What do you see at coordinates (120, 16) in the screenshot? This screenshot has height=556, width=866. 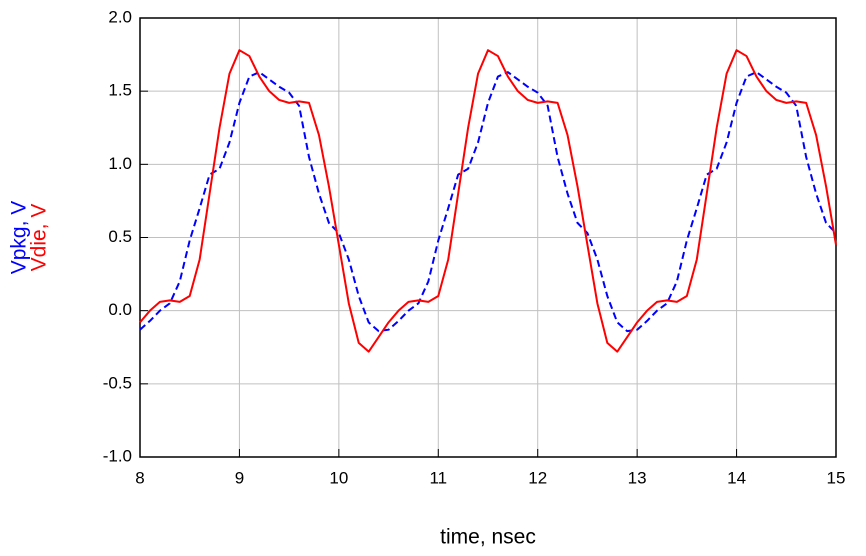 I see `y-tick-label: 2.0` at bounding box center [120, 16].